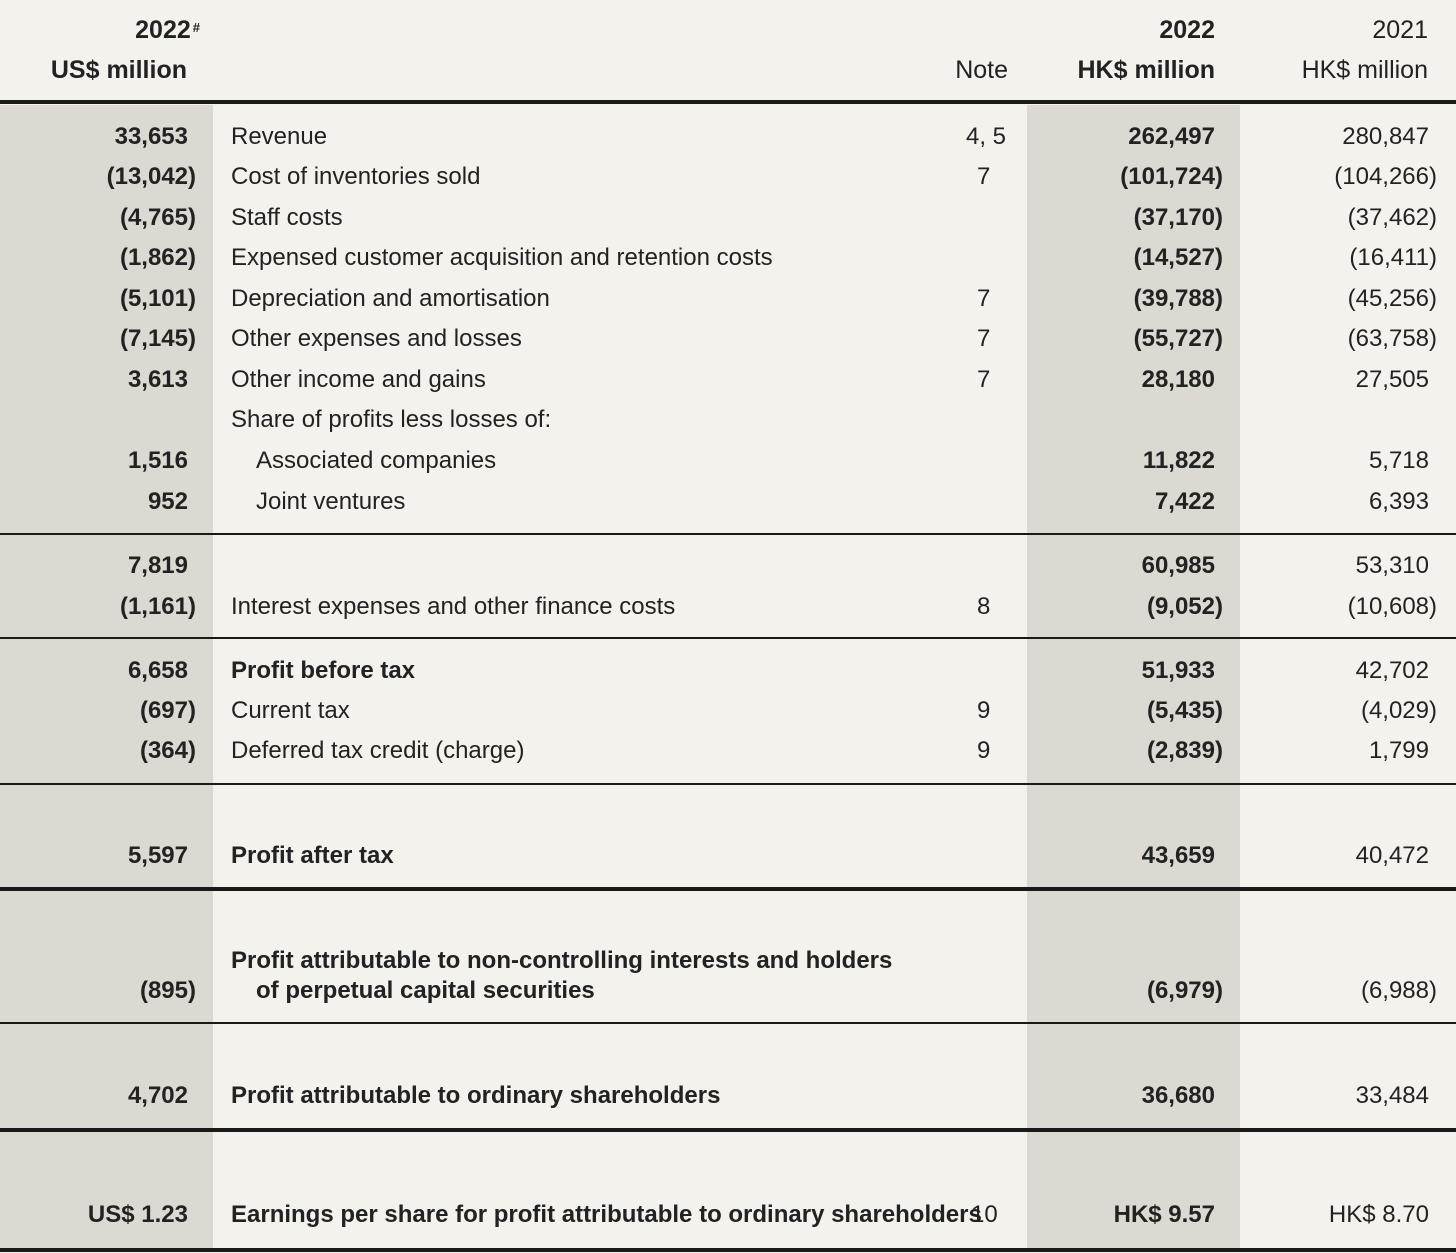 This screenshot has height=1253, width=1456. What do you see at coordinates (1392, 606) in the screenshot?
I see `hk-2021-value: (10,608)` at bounding box center [1392, 606].